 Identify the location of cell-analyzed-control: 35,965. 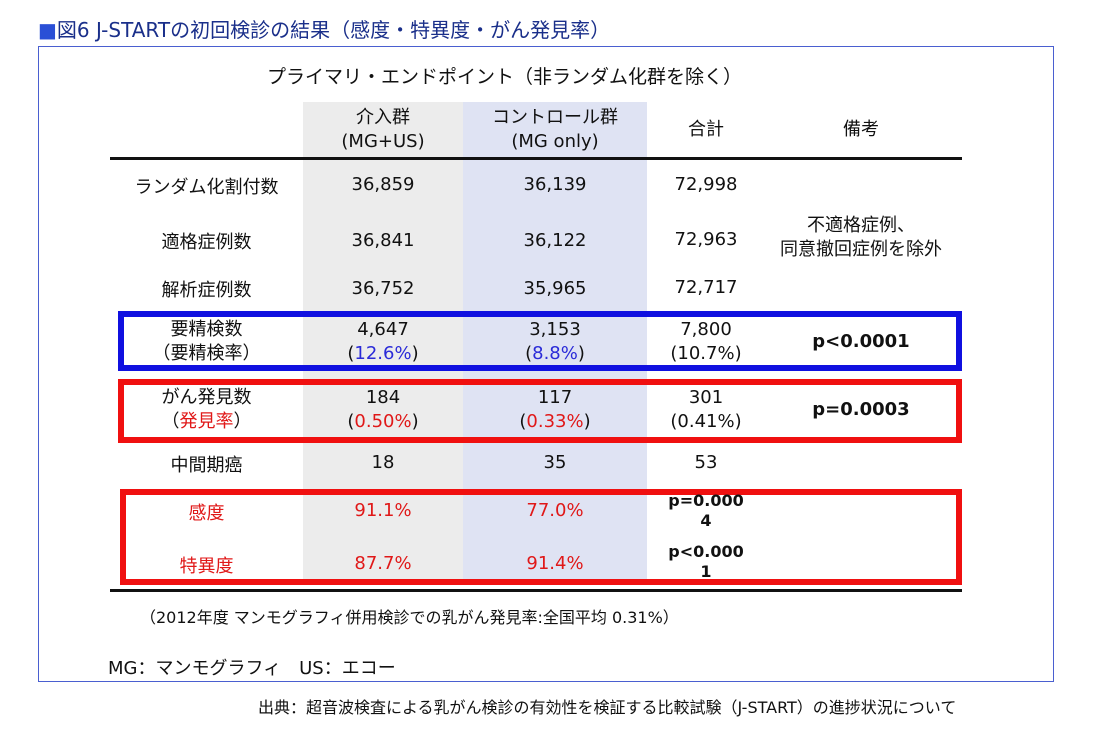
(555, 288).